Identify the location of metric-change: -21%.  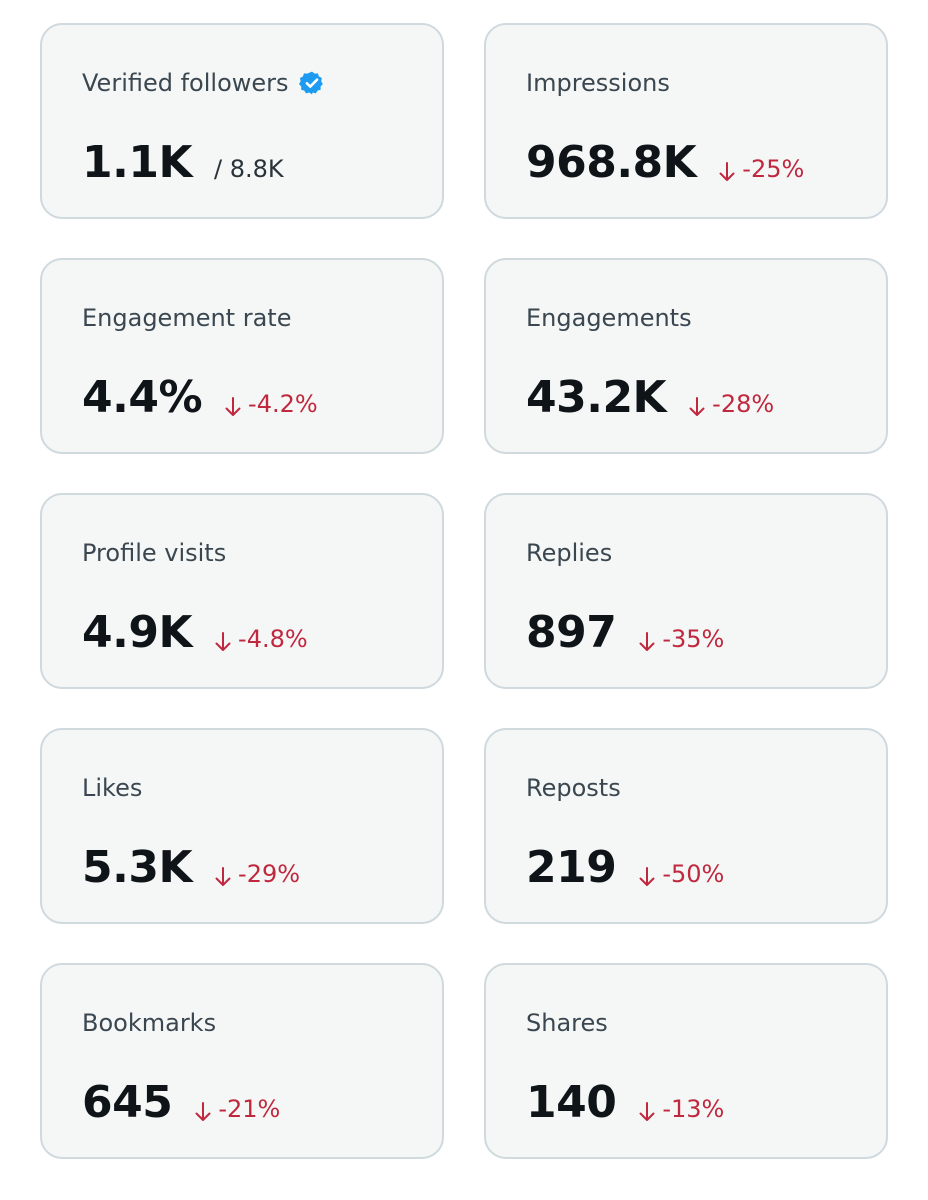
(237, 1109).